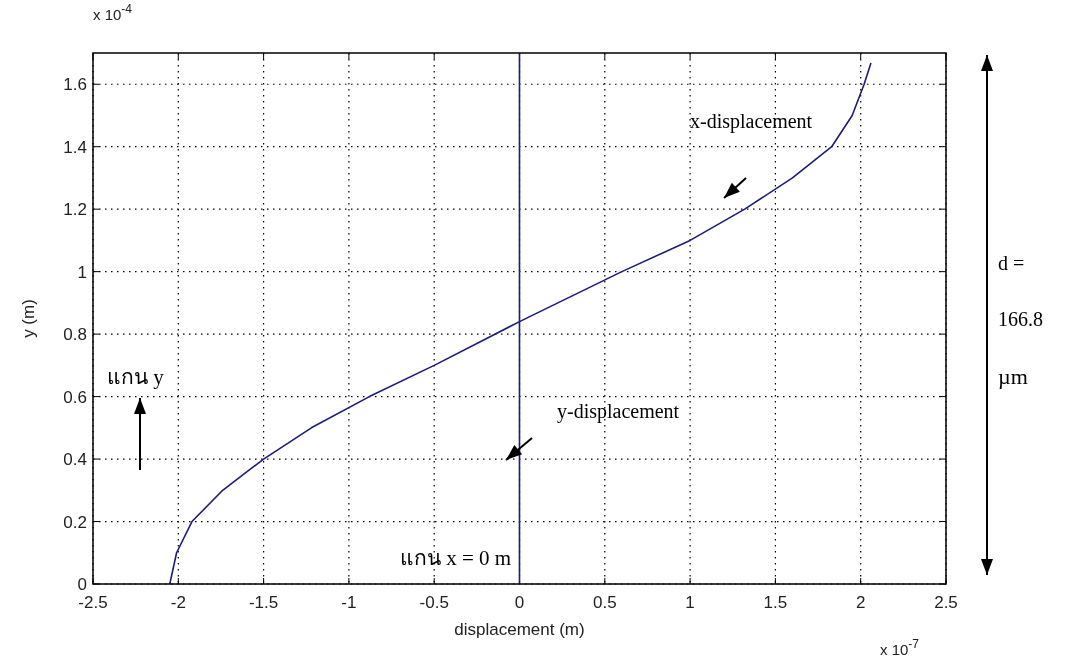 The height and width of the screenshot is (661, 1082). What do you see at coordinates (1013, 376) in the screenshot?
I see `text: µm` at bounding box center [1013, 376].